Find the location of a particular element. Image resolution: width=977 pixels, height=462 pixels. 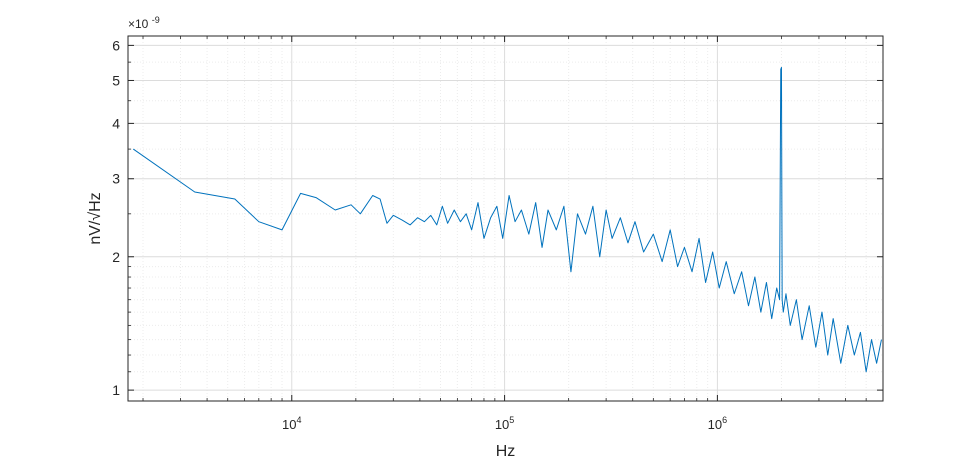

y-tick-label: 2 is located at coordinates (116, 257).